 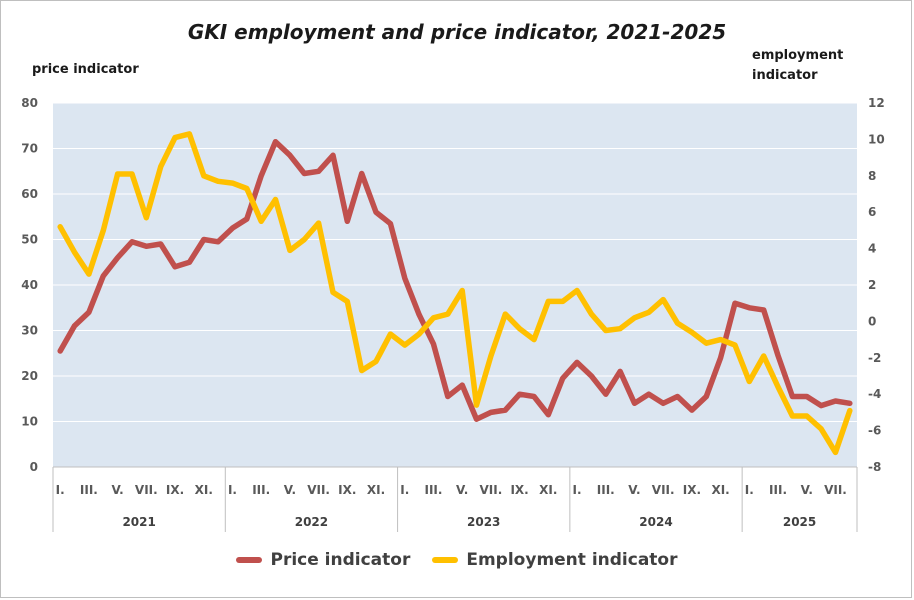 What do you see at coordinates (872, 249) in the screenshot?
I see `y-right-tick-label: 4` at bounding box center [872, 249].